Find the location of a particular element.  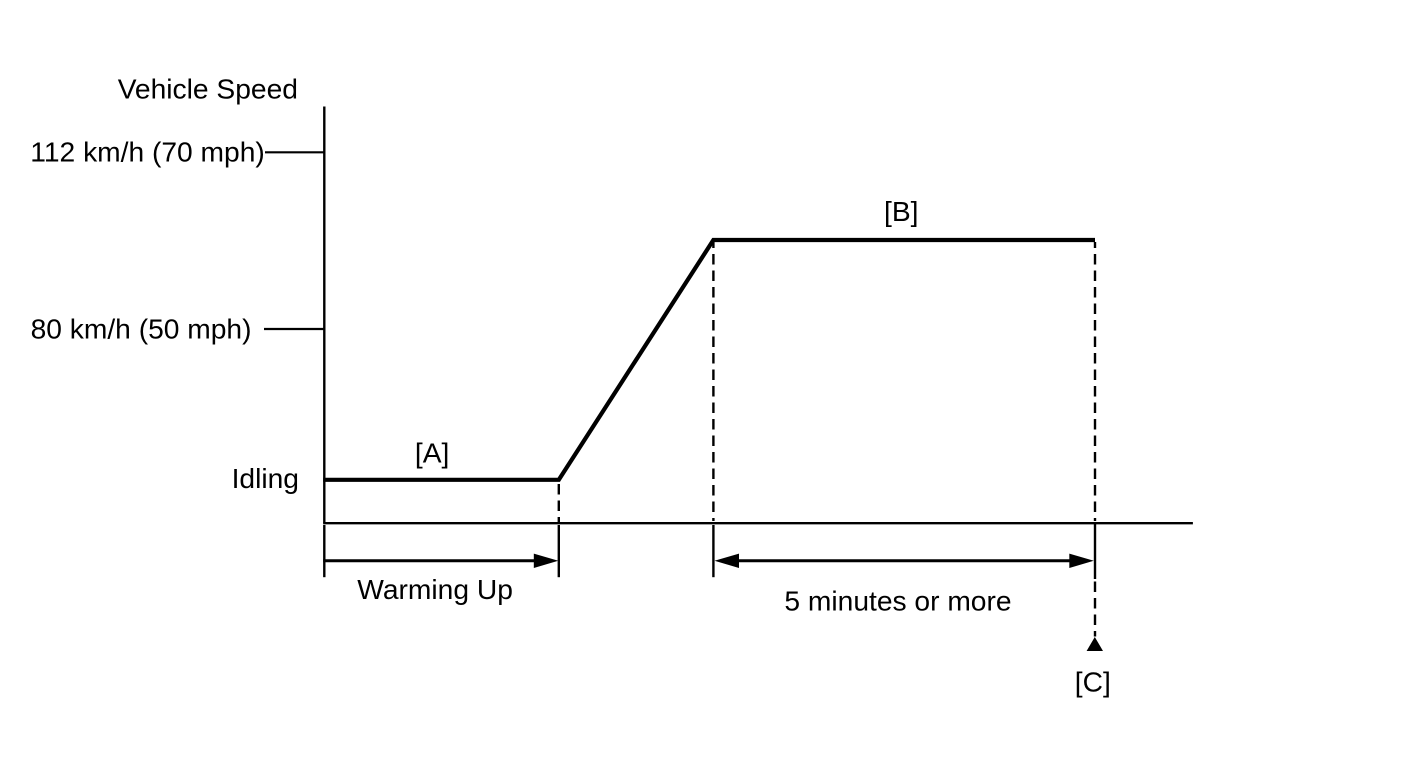

svg-text: Idling is located at coordinates (265, 478).